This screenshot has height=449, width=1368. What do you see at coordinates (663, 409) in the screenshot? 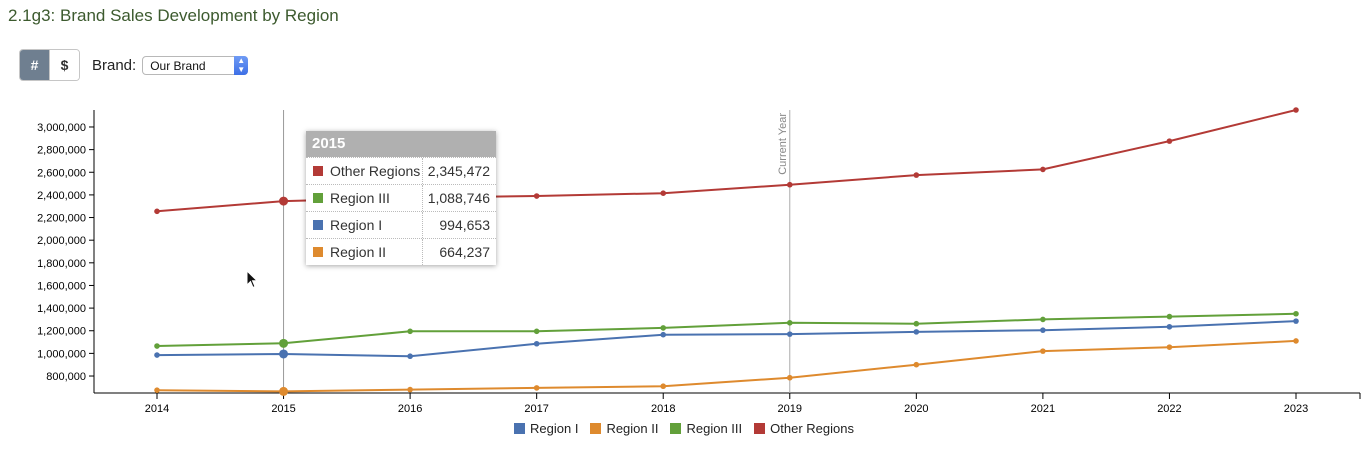
I see `x-tick-label: 2018` at bounding box center [663, 409].